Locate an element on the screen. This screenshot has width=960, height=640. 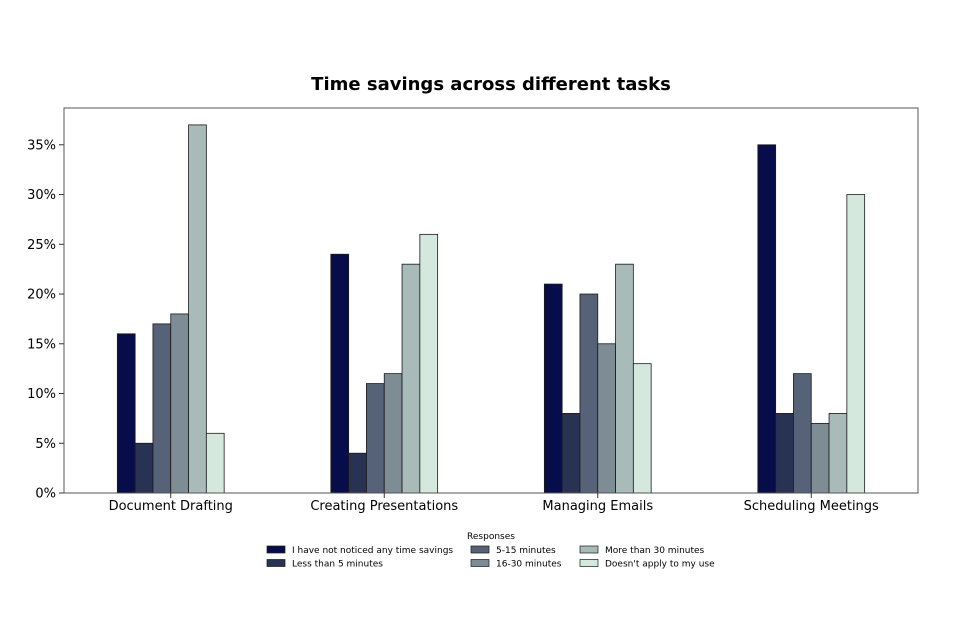
y-tick-label: 5% is located at coordinates (45, 444).